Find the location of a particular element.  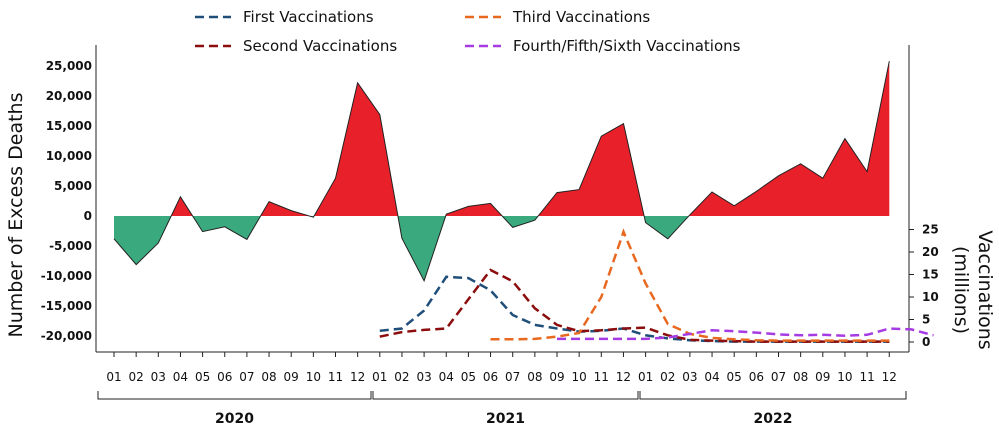

y-tick-label: -5,000 is located at coordinates (70, 246).